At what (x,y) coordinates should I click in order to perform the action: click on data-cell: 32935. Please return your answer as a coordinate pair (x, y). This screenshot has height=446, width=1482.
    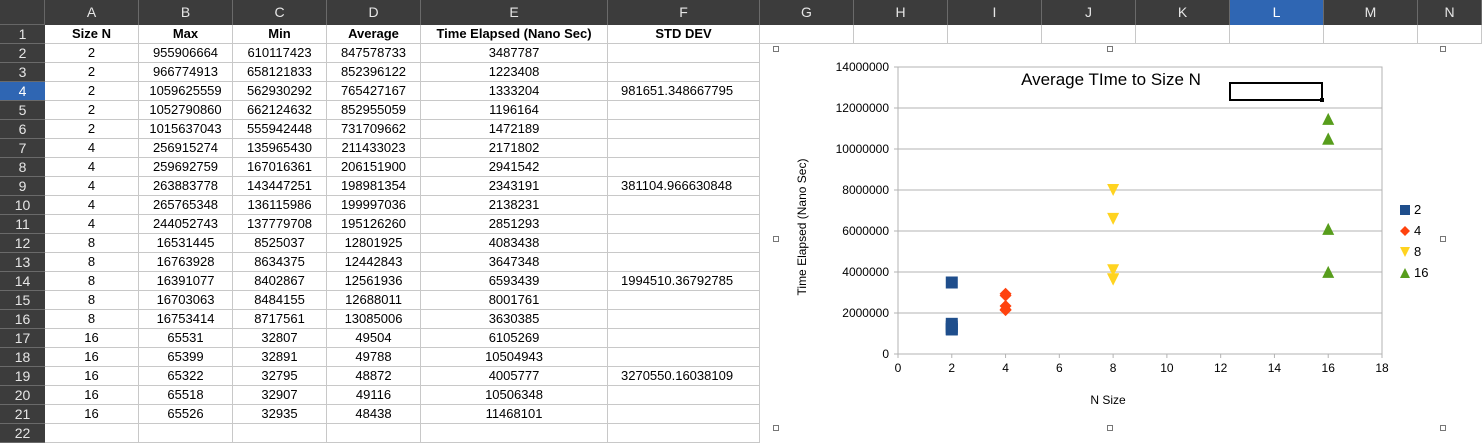
    Looking at the image, I should click on (280, 414).